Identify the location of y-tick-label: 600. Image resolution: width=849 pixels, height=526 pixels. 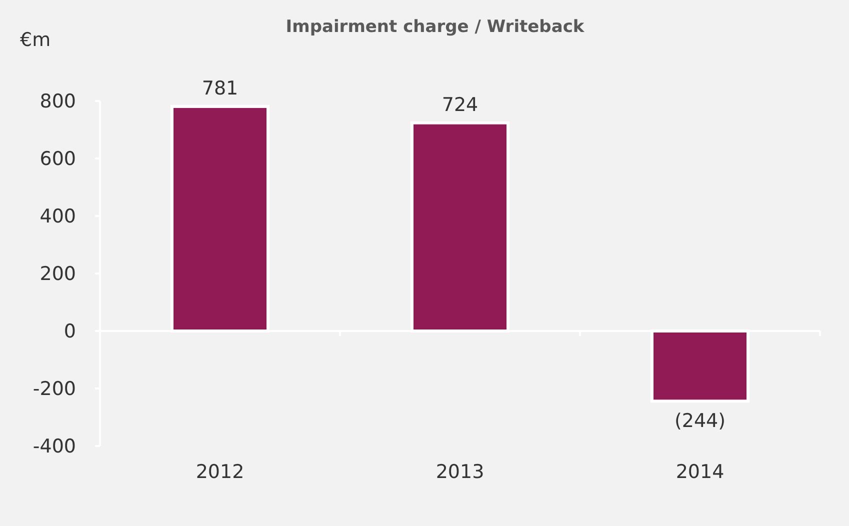
(58, 159).